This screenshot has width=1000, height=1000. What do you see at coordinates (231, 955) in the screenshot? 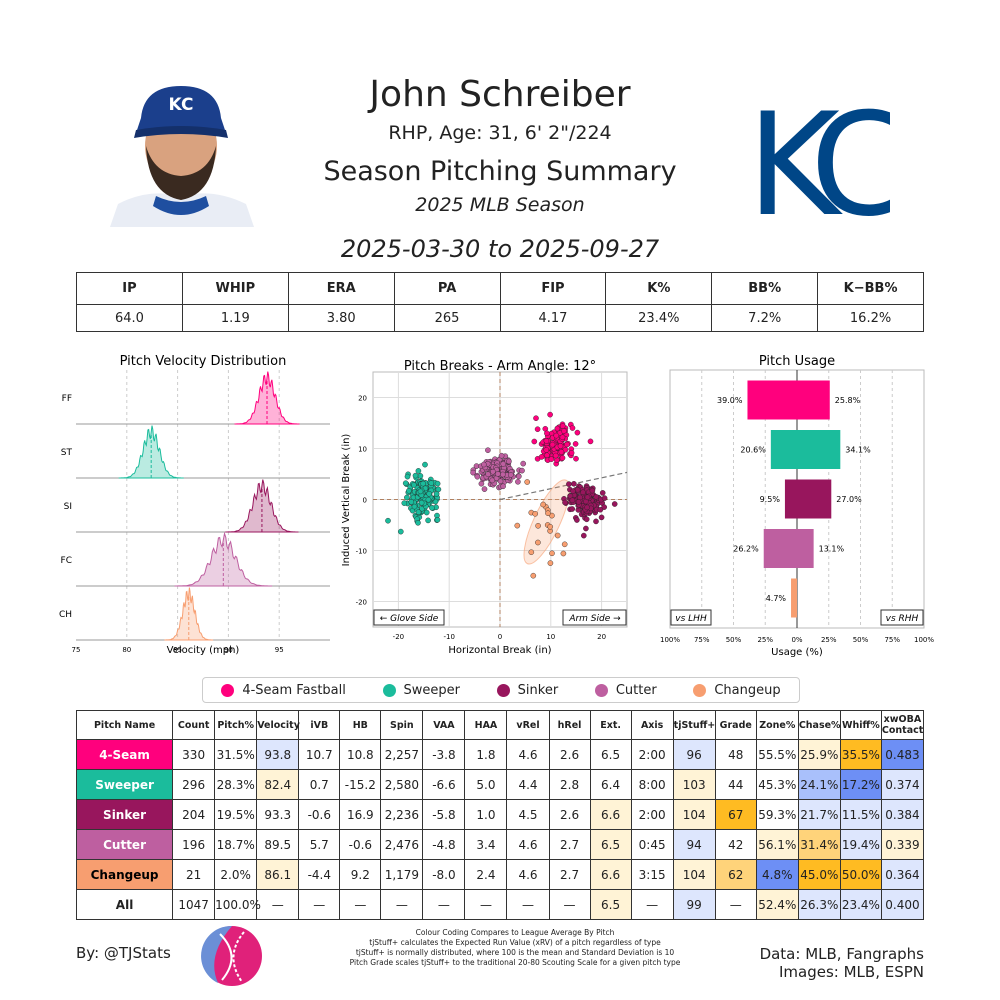
I see `tjstats-logo` at bounding box center [231, 955].